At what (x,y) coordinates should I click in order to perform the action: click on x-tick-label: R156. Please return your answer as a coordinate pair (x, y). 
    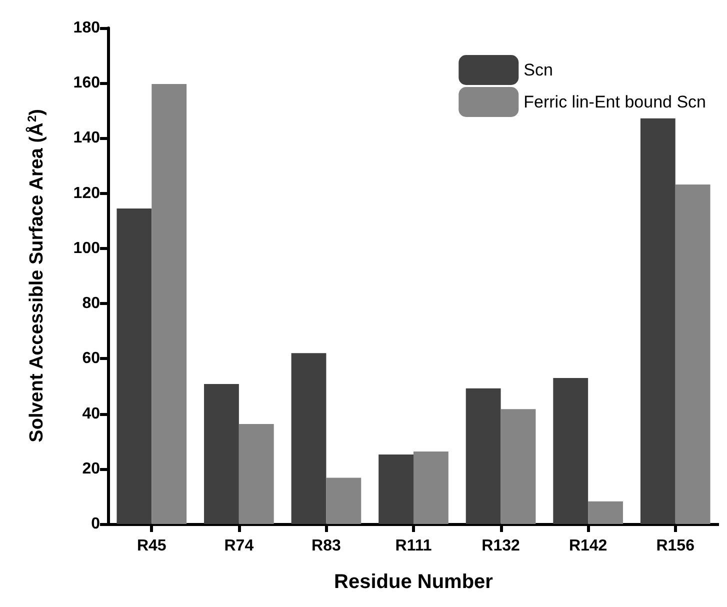
    Looking at the image, I should click on (675, 546).